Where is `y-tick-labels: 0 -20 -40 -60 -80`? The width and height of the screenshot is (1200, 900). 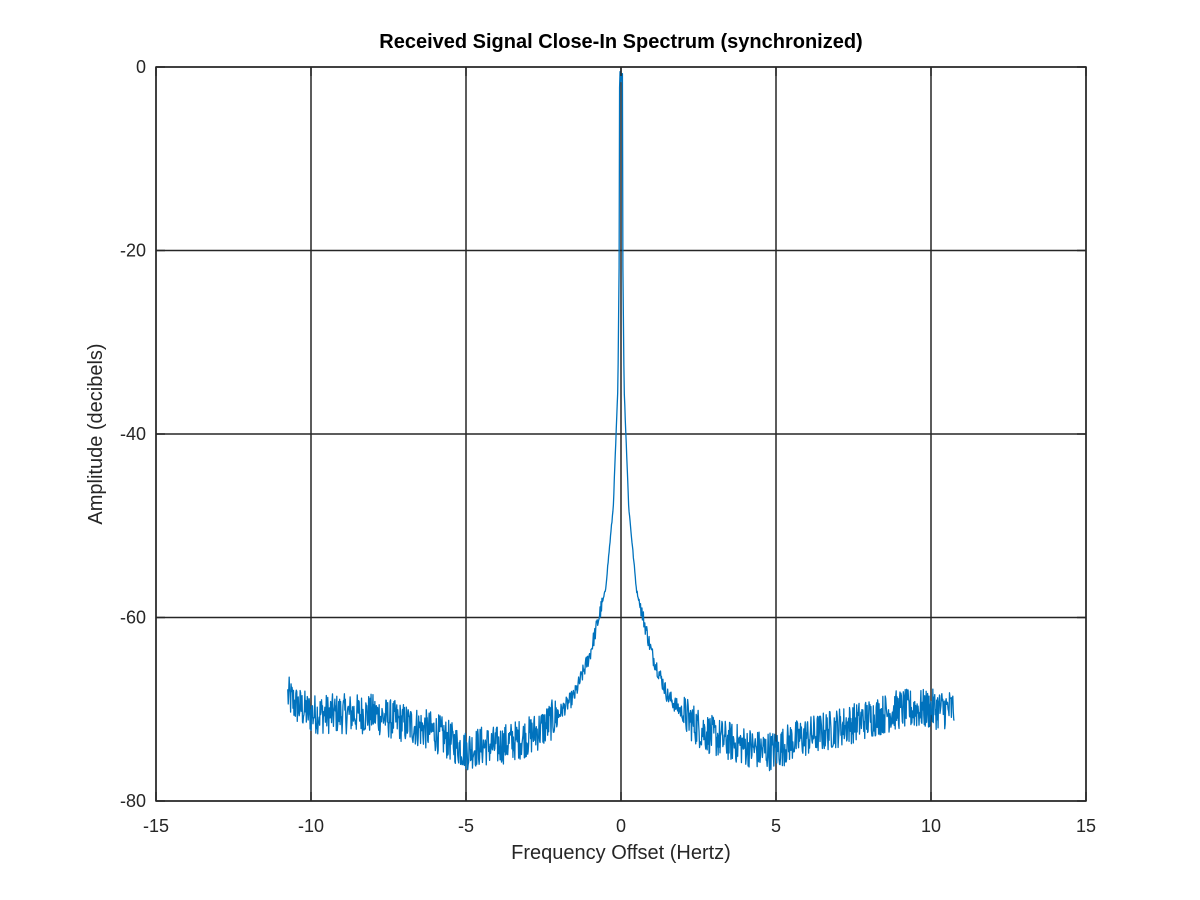 y-tick-labels: 0 -20 -40 -60 -80 is located at coordinates (133, 434).